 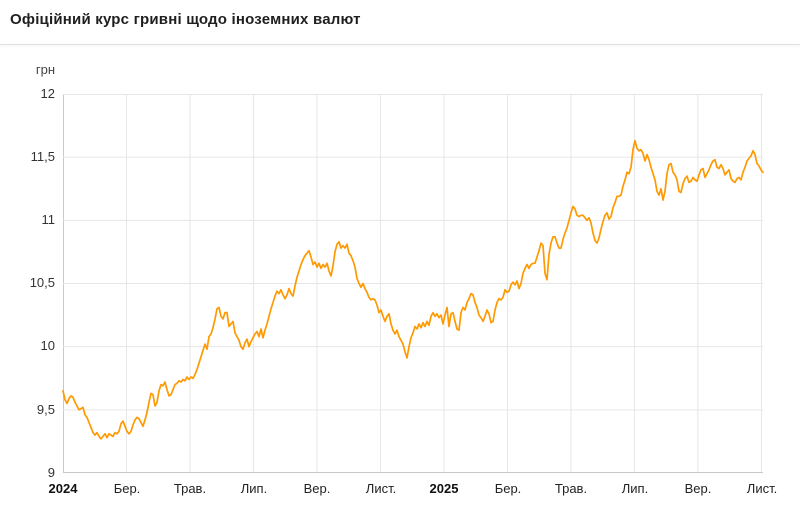 I want to click on y-tick-label: 9,5, so click(x=45, y=409).